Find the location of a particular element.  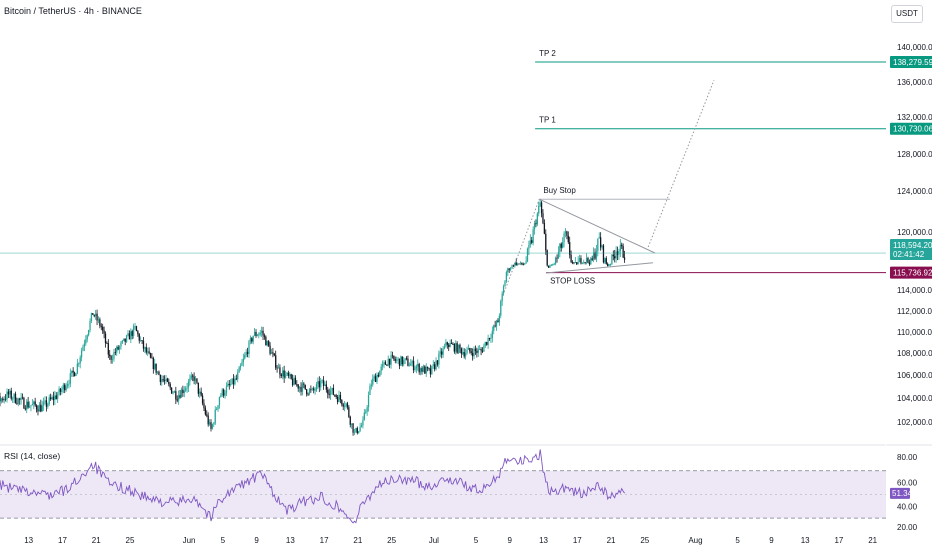

price-badge-text: 138,279.59 is located at coordinates (912, 62).